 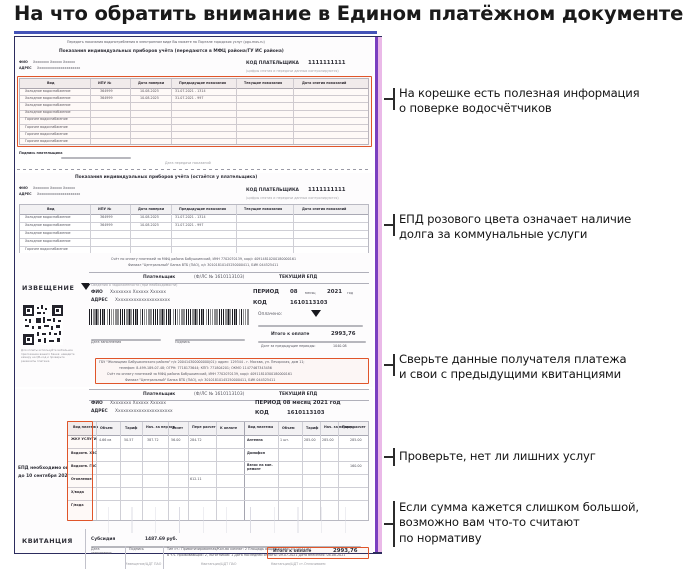 What do you see at coordinates (84, 453) in the screenshot?
I see `svc-cell-name: Водоотв. ХВС` at bounding box center [84, 453].